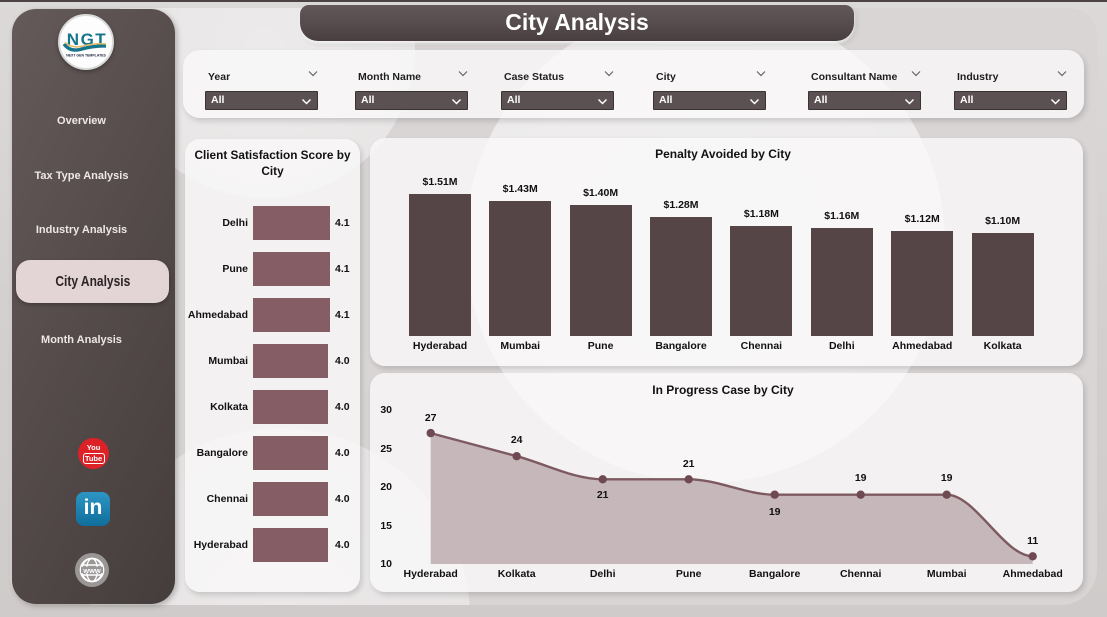 This screenshot has height=617, width=1107. Describe the element at coordinates (86, 56) in the screenshot. I see `svg-text: NEXT GEN TEMPLATES` at that location.